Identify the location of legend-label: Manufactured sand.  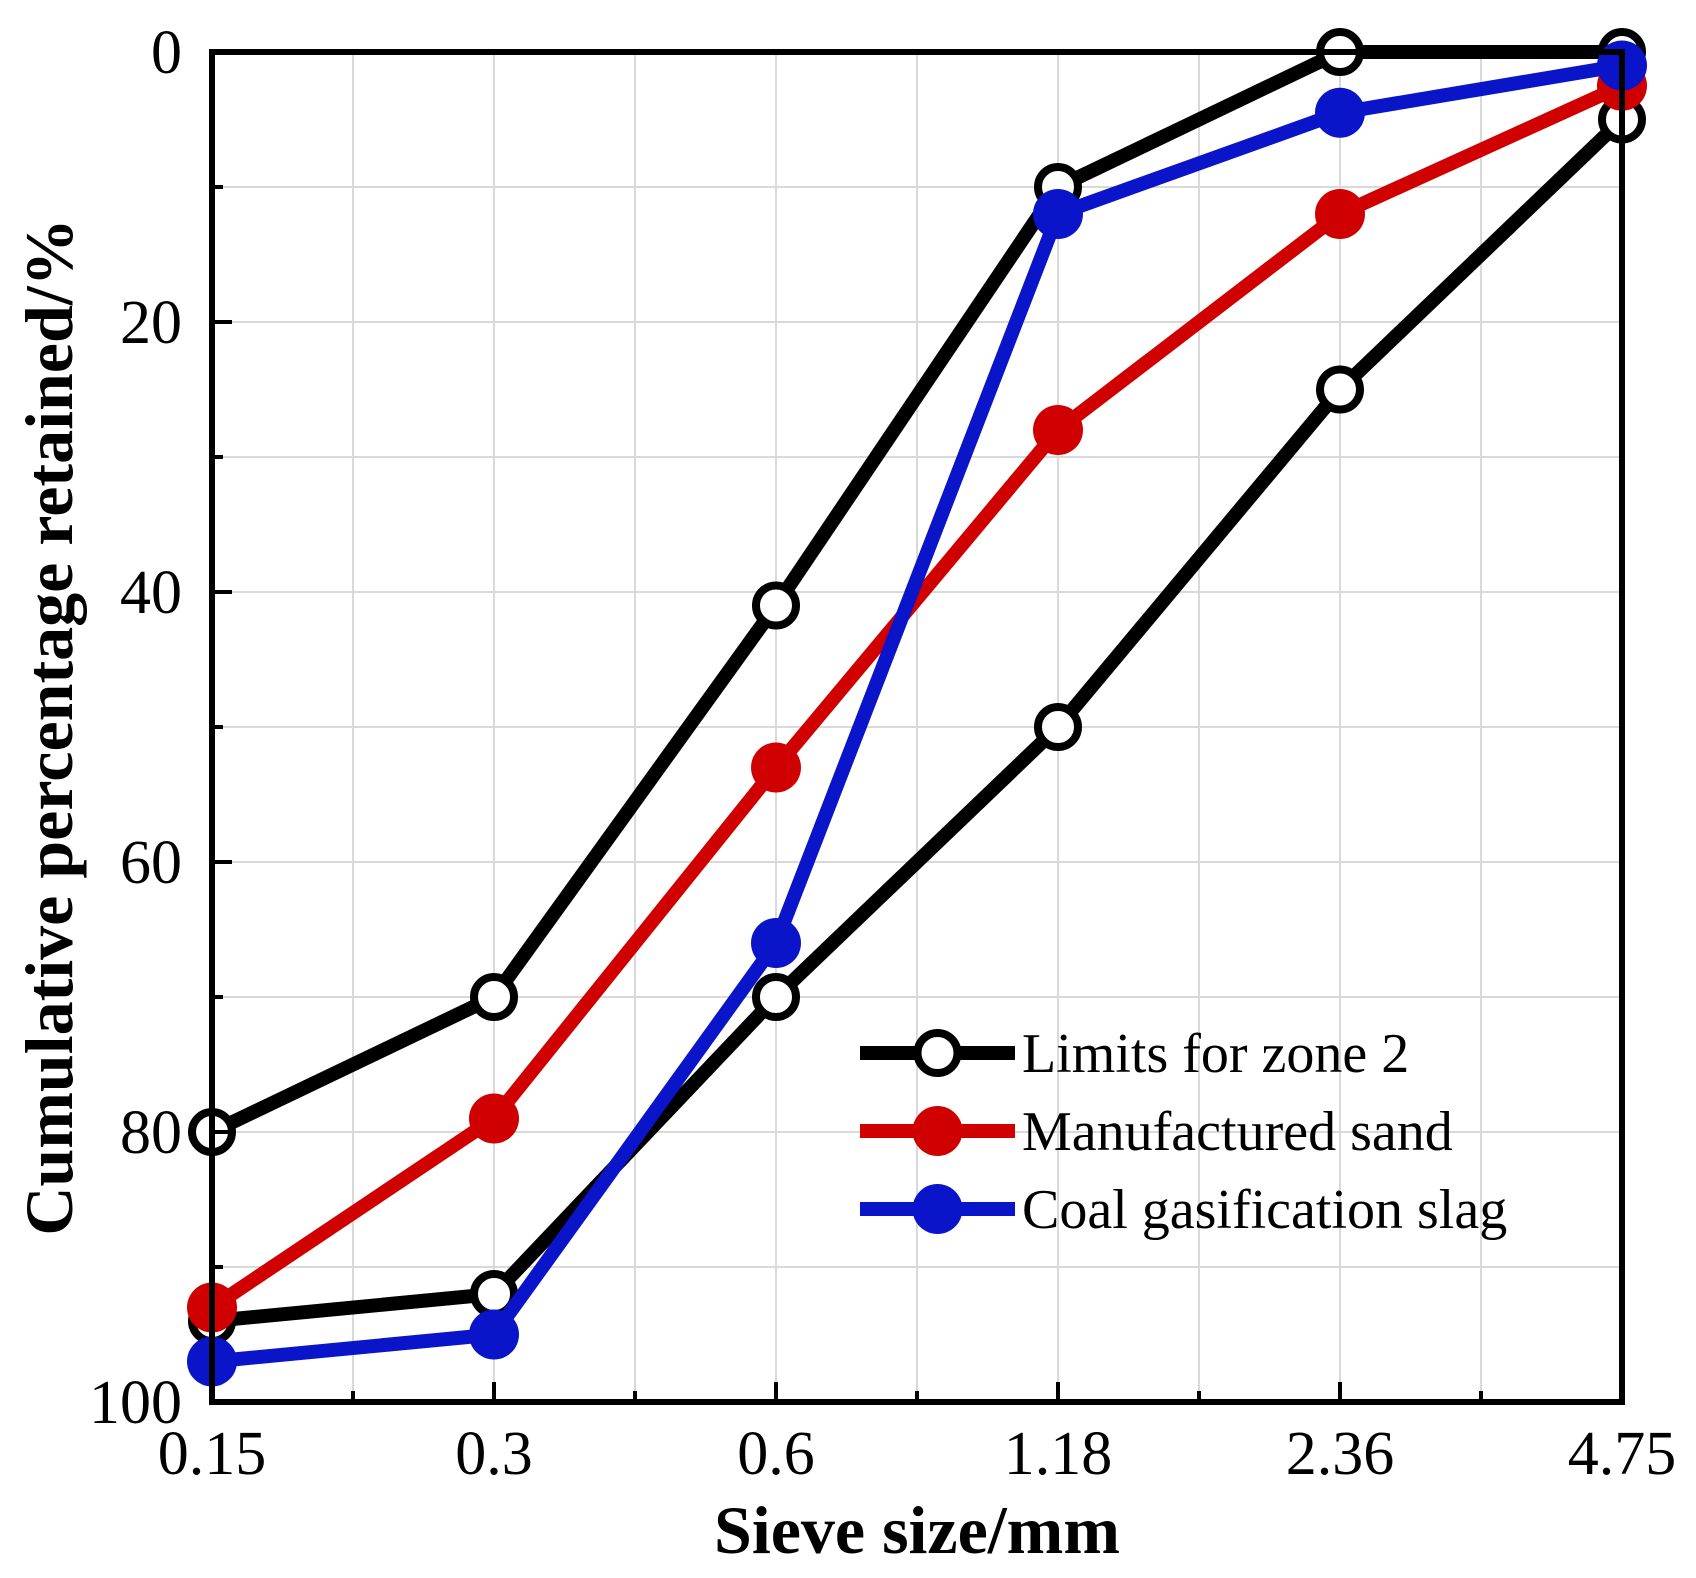
(1237, 1132).